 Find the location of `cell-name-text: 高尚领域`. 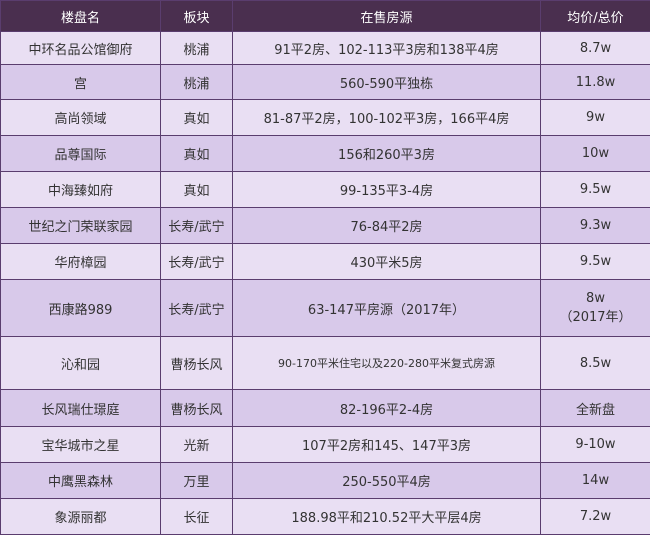

cell-name-text: 高尚领域 is located at coordinates (80, 119).